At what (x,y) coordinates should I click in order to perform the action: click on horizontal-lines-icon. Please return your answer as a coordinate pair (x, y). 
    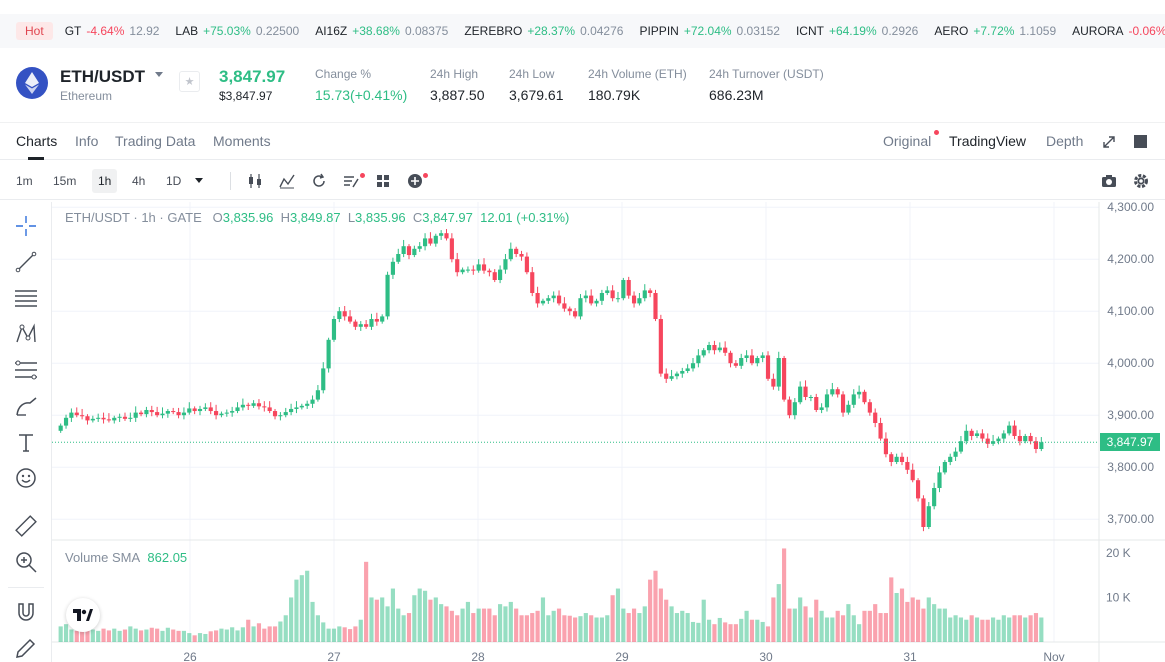
    Looking at the image, I should click on (26, 298).